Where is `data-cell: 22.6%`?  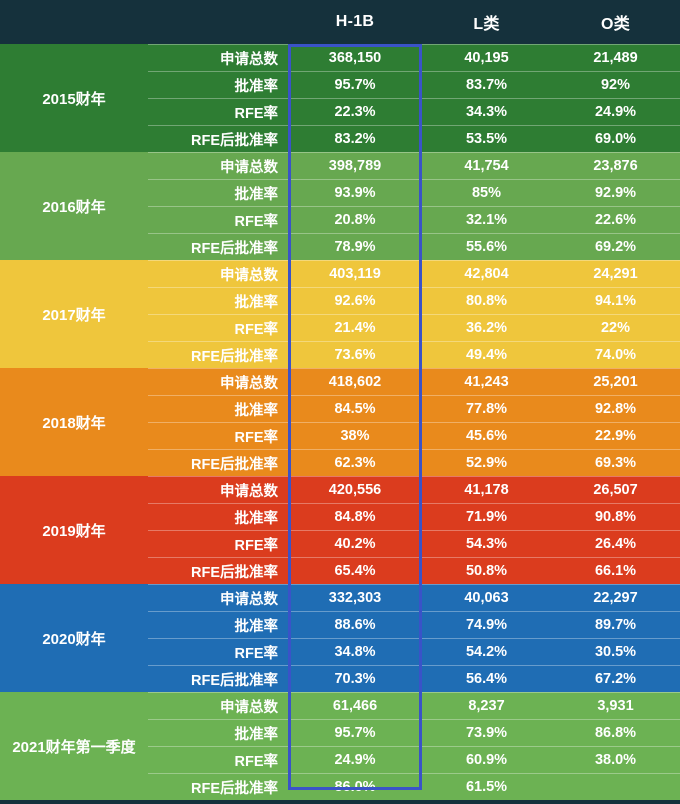 data-cell: 22.6% is located at coordinates (615, 220).